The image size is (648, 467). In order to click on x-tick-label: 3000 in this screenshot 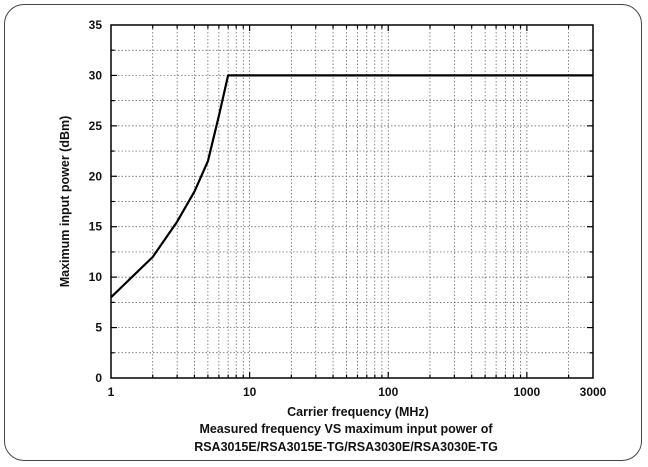, I will do `click(593, 392)`.